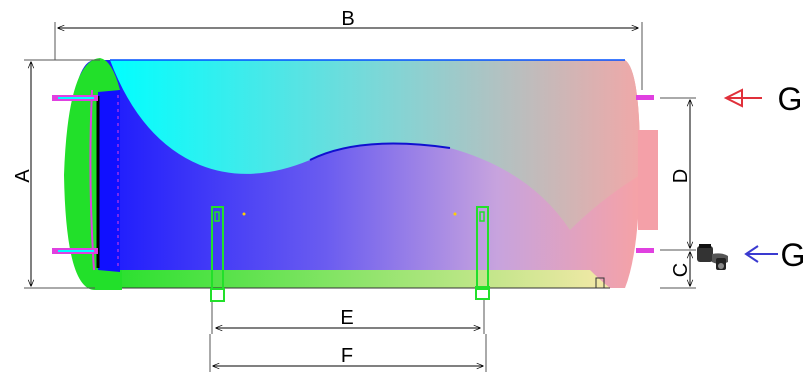 This screenshot has width=808, height=373. I want to click on label-f: F, so click(347, 356).